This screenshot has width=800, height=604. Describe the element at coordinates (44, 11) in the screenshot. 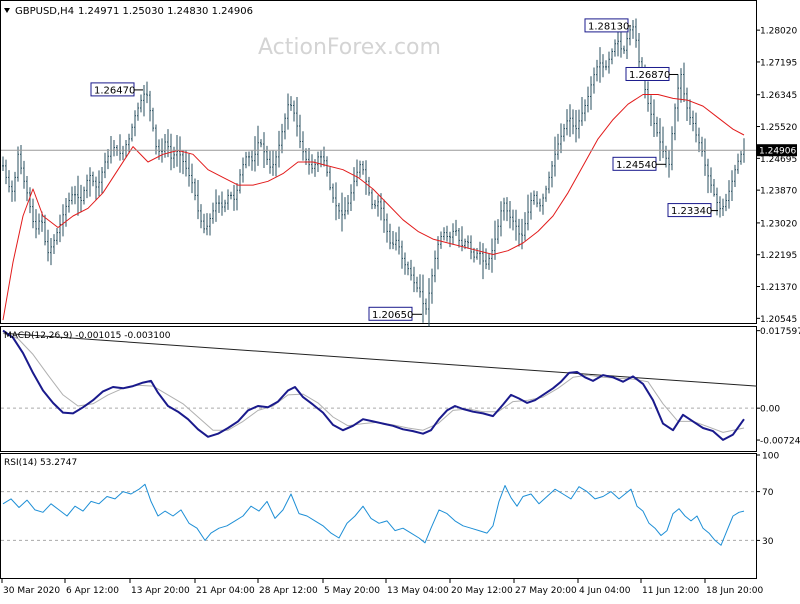

I see `header-symbol: GBPUSD,H4` at that location.